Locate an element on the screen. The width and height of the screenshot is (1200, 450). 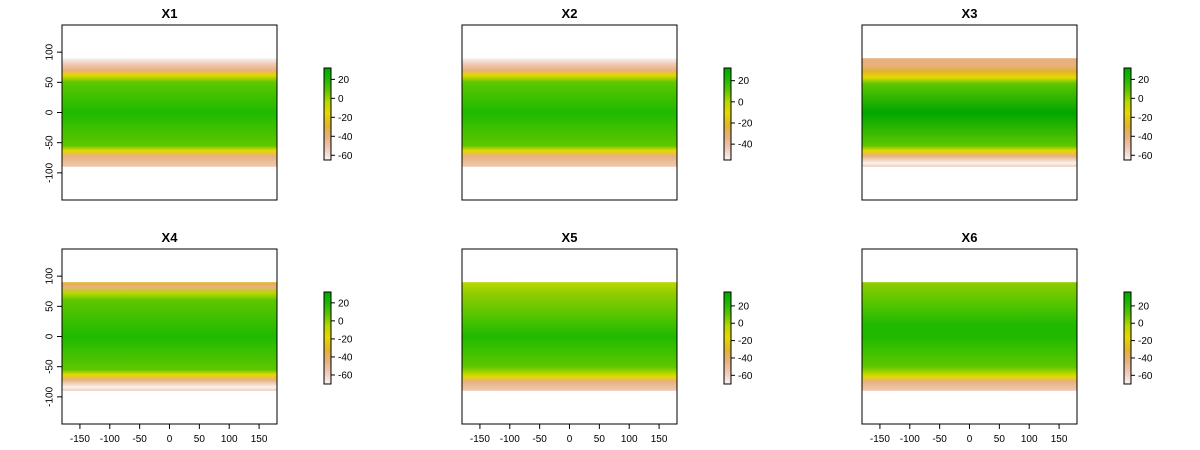
panel-title: X2 is located at coordinates (570, 13).